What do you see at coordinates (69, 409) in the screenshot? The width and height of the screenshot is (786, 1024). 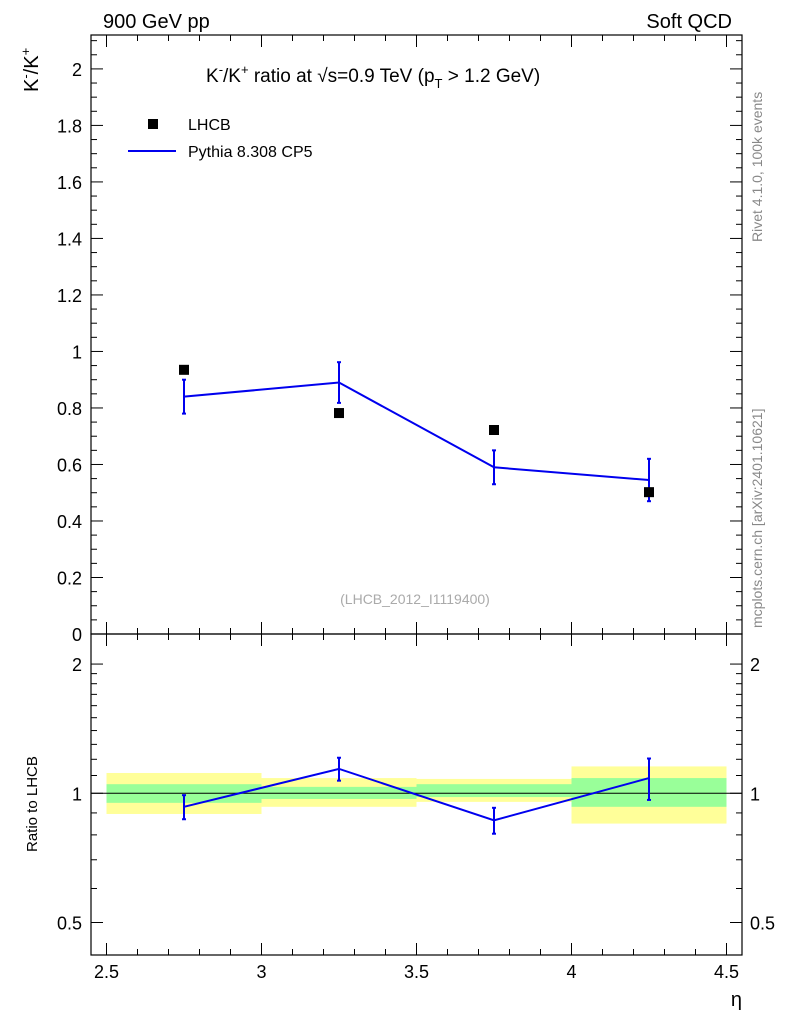 I see `y-tick-label: 0.8` at bounding box center [69, 409].